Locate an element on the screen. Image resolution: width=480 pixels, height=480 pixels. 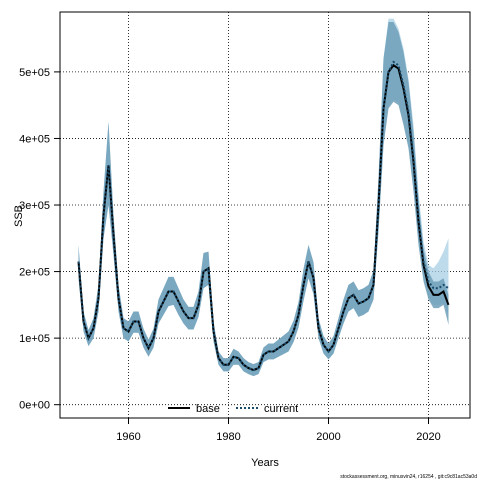
x-axis: 1960 1980 2000 2020 is located at coordinates (278, 430).